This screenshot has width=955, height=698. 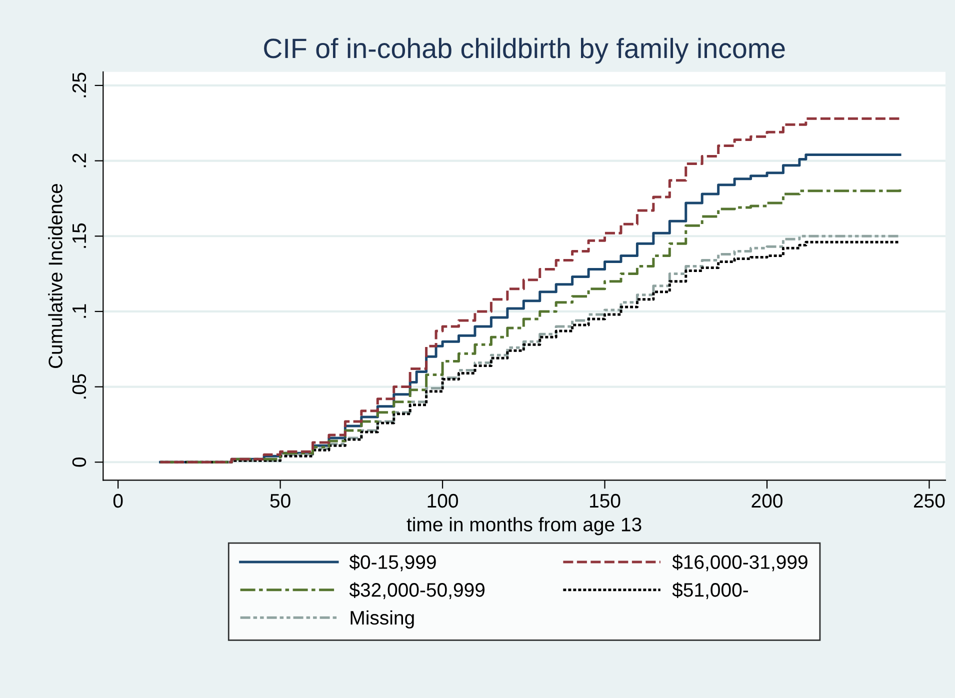 What do you see at coordinates (280, 501) in the screenshot?
I see `x-tick-label: 50` at bounding box center [280, 501].